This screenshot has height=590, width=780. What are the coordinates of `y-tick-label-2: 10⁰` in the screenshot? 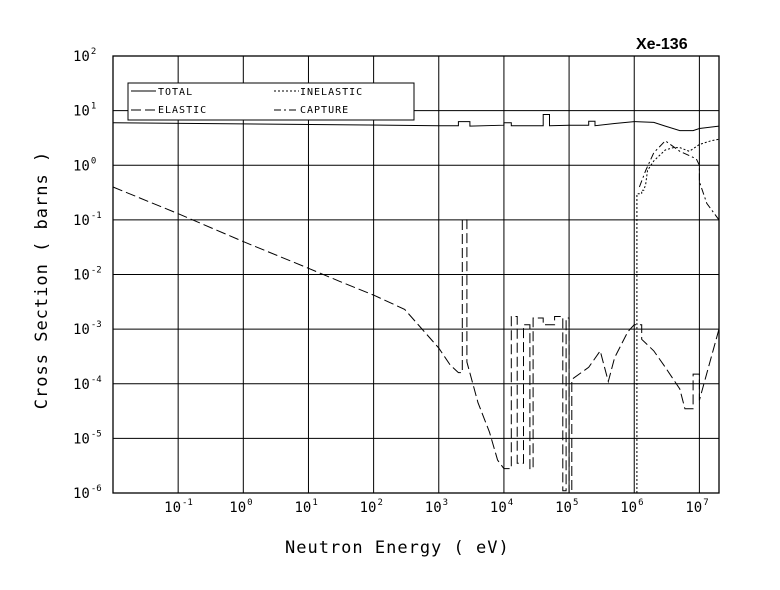 It's located at (84, 165).